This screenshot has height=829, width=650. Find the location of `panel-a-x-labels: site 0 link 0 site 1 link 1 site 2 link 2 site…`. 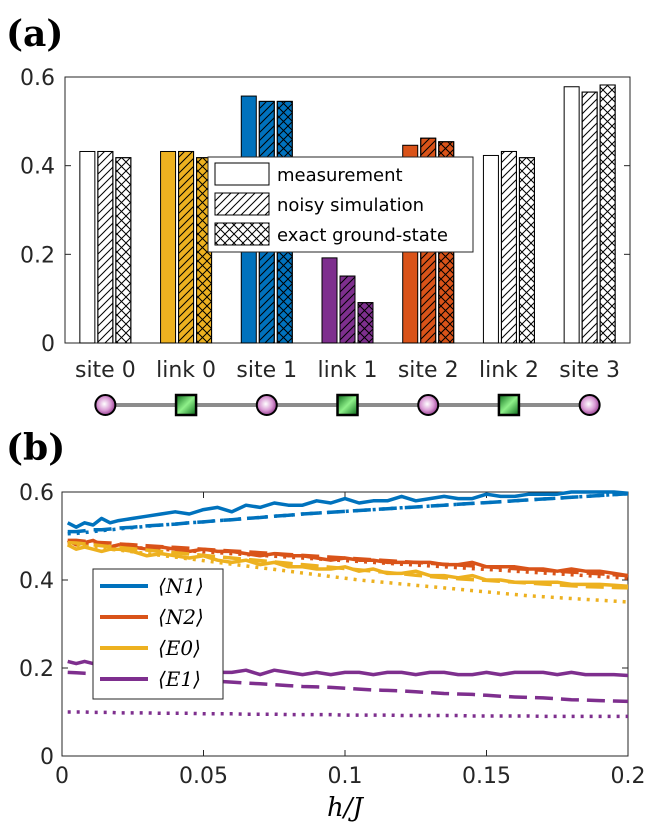

panel-a-x-labels: site 0 link 0 site 1 link 1 site 2 link 2 site… is located at coordinates (347, 370).